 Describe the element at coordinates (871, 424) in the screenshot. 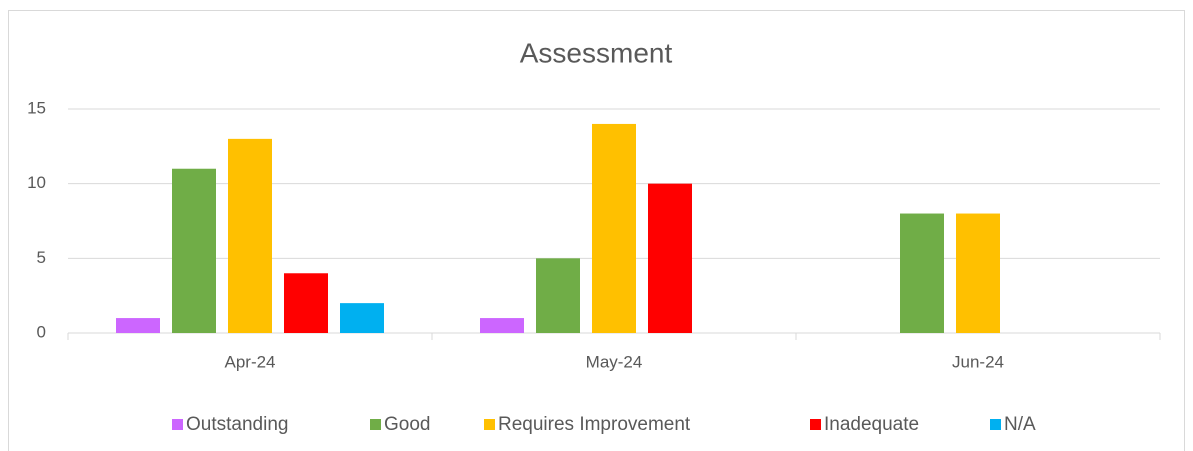

I see `legend-label: Inadequate` at that location.